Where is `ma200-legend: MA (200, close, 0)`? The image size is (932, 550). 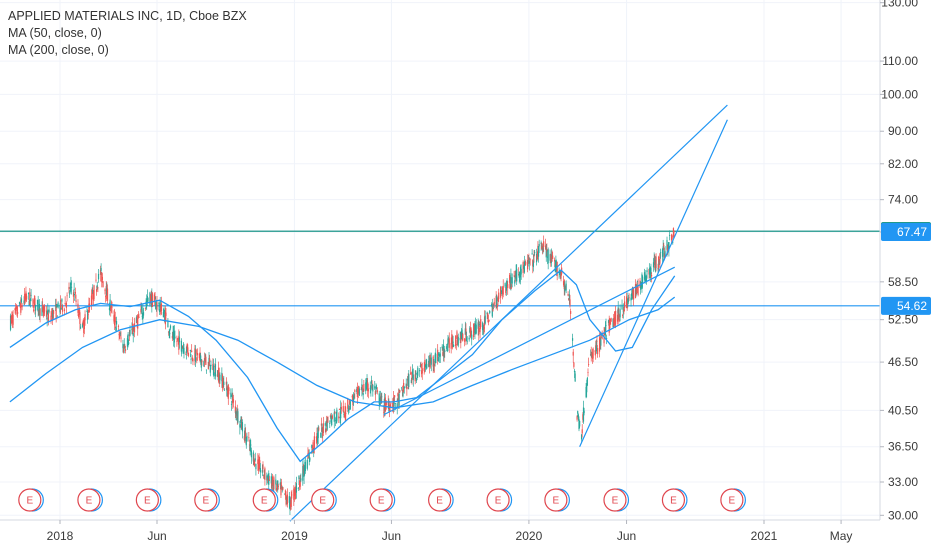 ma200-legend: MA (200, close, 0) is located at coordinates (58, 50).